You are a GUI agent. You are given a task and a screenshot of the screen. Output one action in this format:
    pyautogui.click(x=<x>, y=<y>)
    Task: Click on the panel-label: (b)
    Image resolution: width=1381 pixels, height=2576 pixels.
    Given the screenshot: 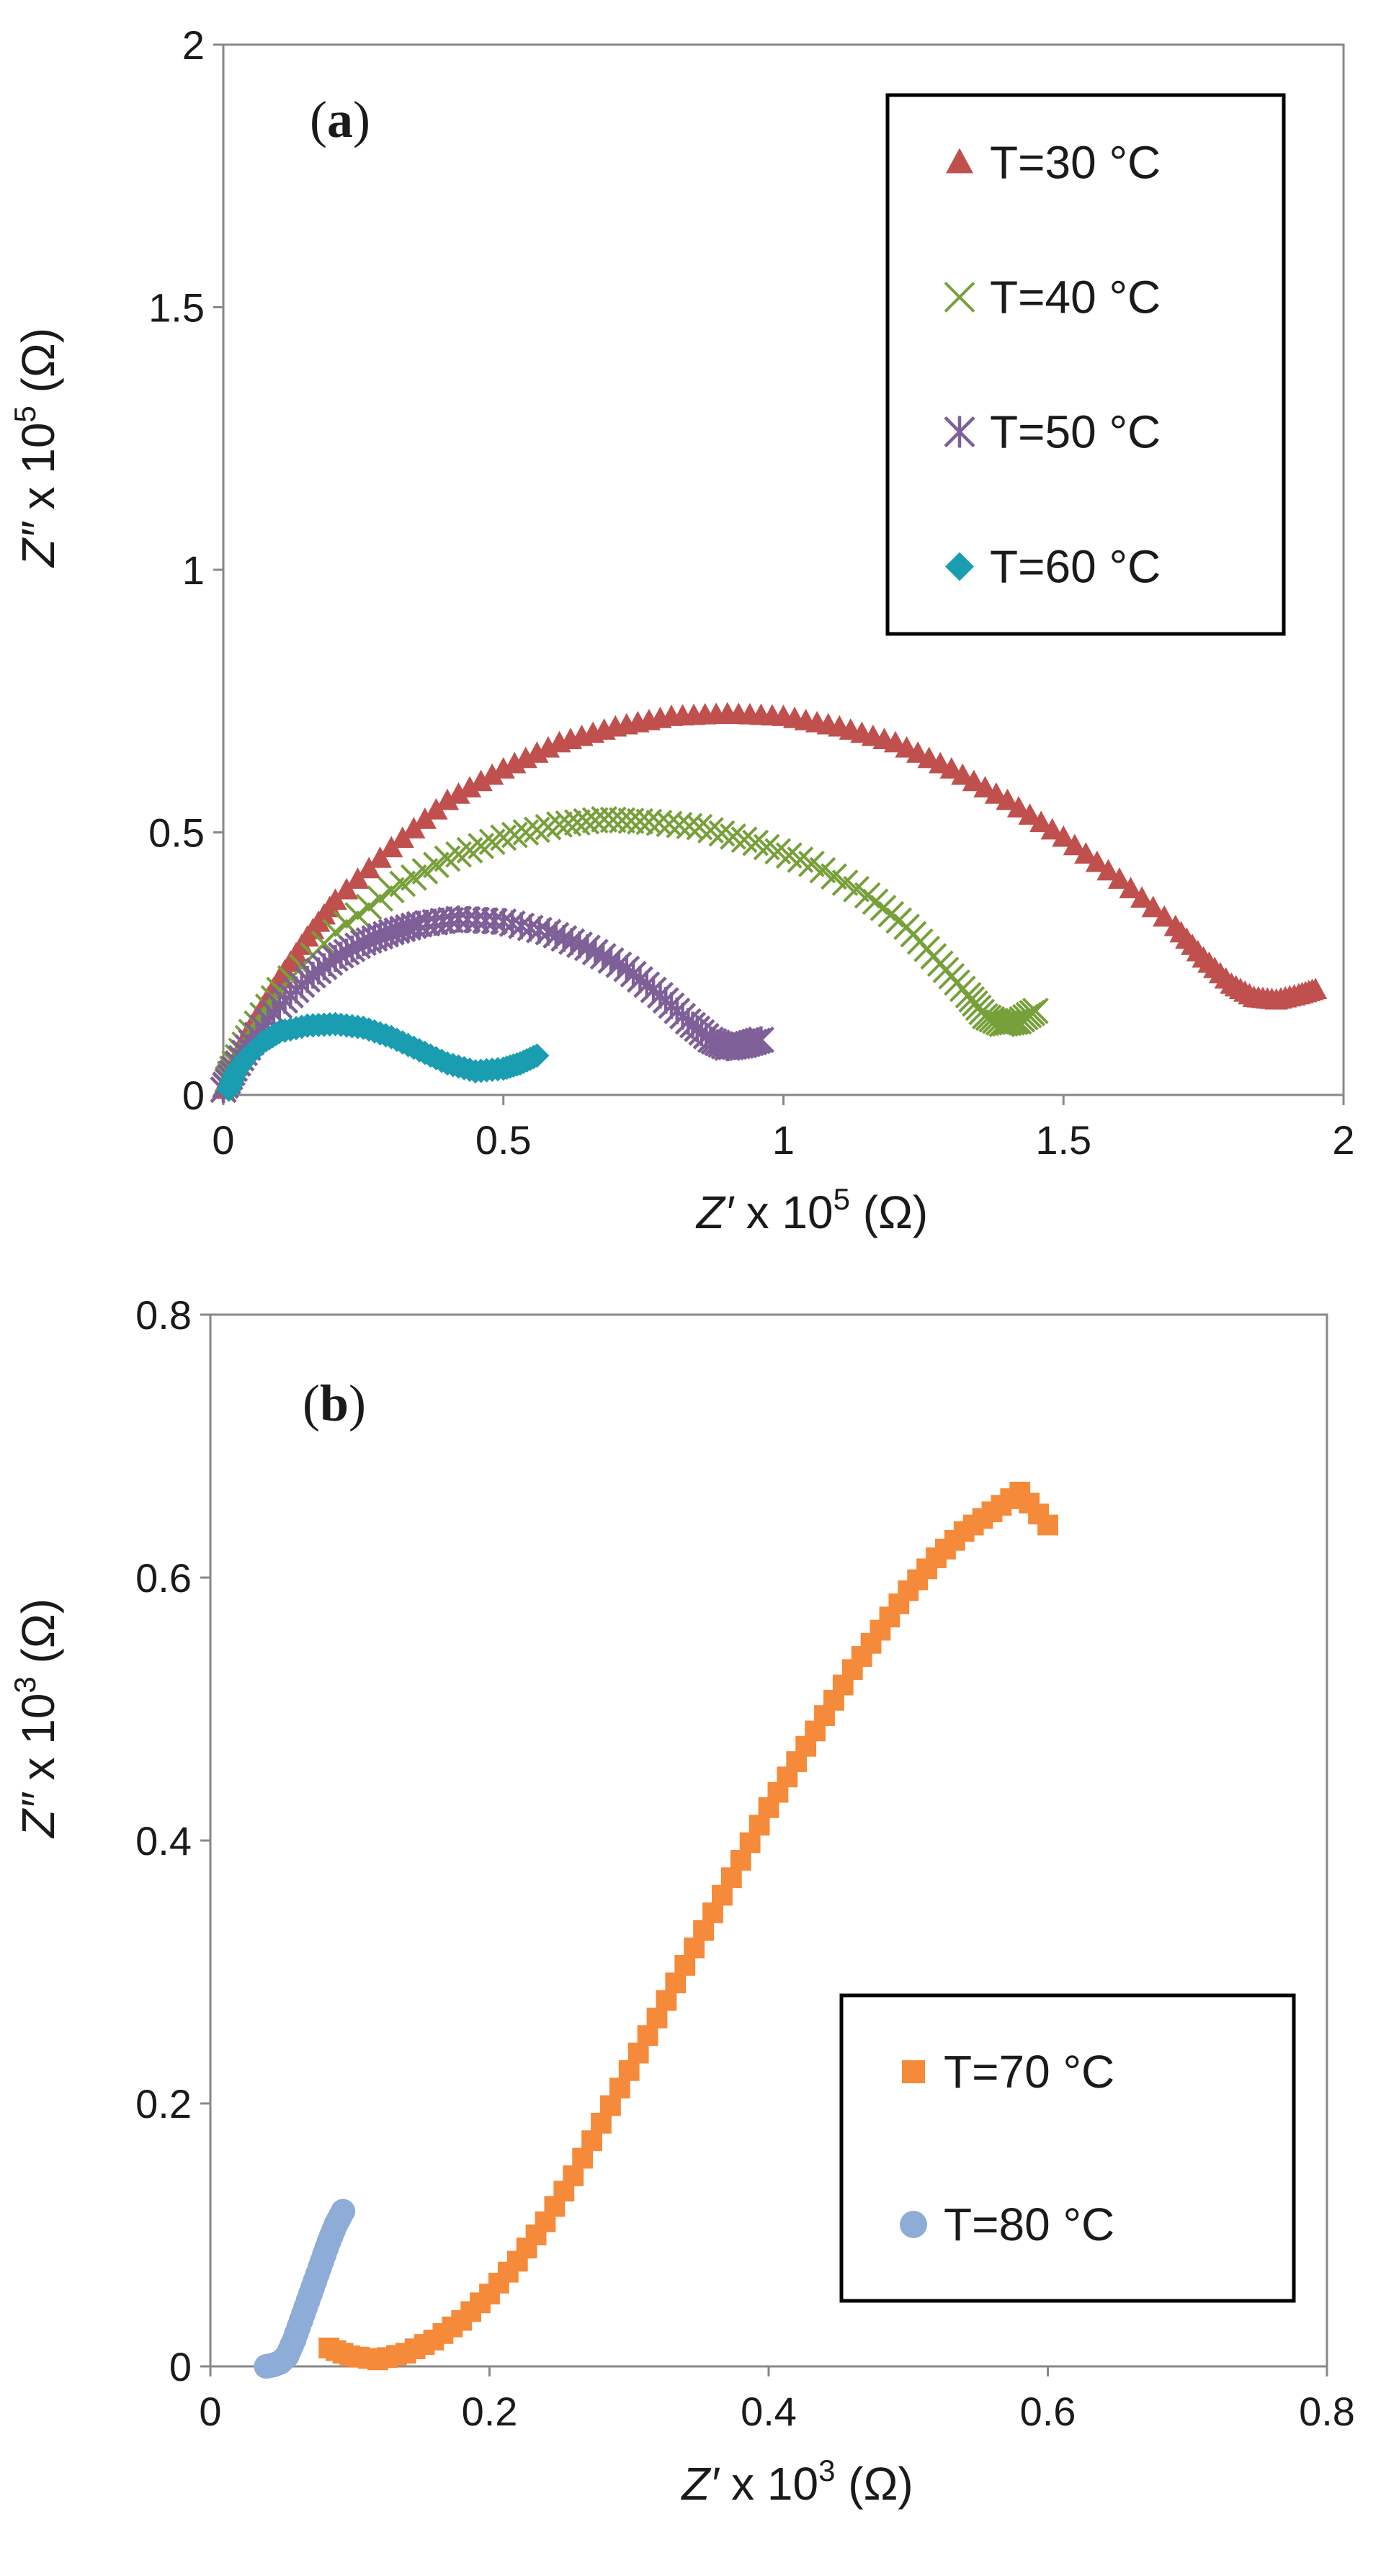 What is the action you would take?
    pyautogui.click(x=334, y=1403)
    